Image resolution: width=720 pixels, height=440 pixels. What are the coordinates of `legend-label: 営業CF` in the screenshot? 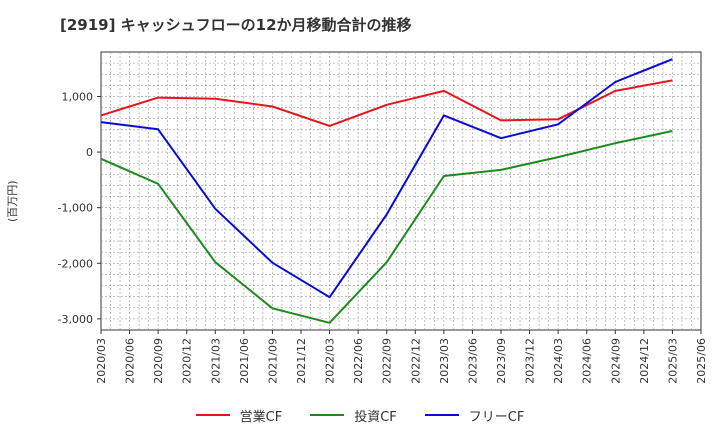 It's located at (261, 417).